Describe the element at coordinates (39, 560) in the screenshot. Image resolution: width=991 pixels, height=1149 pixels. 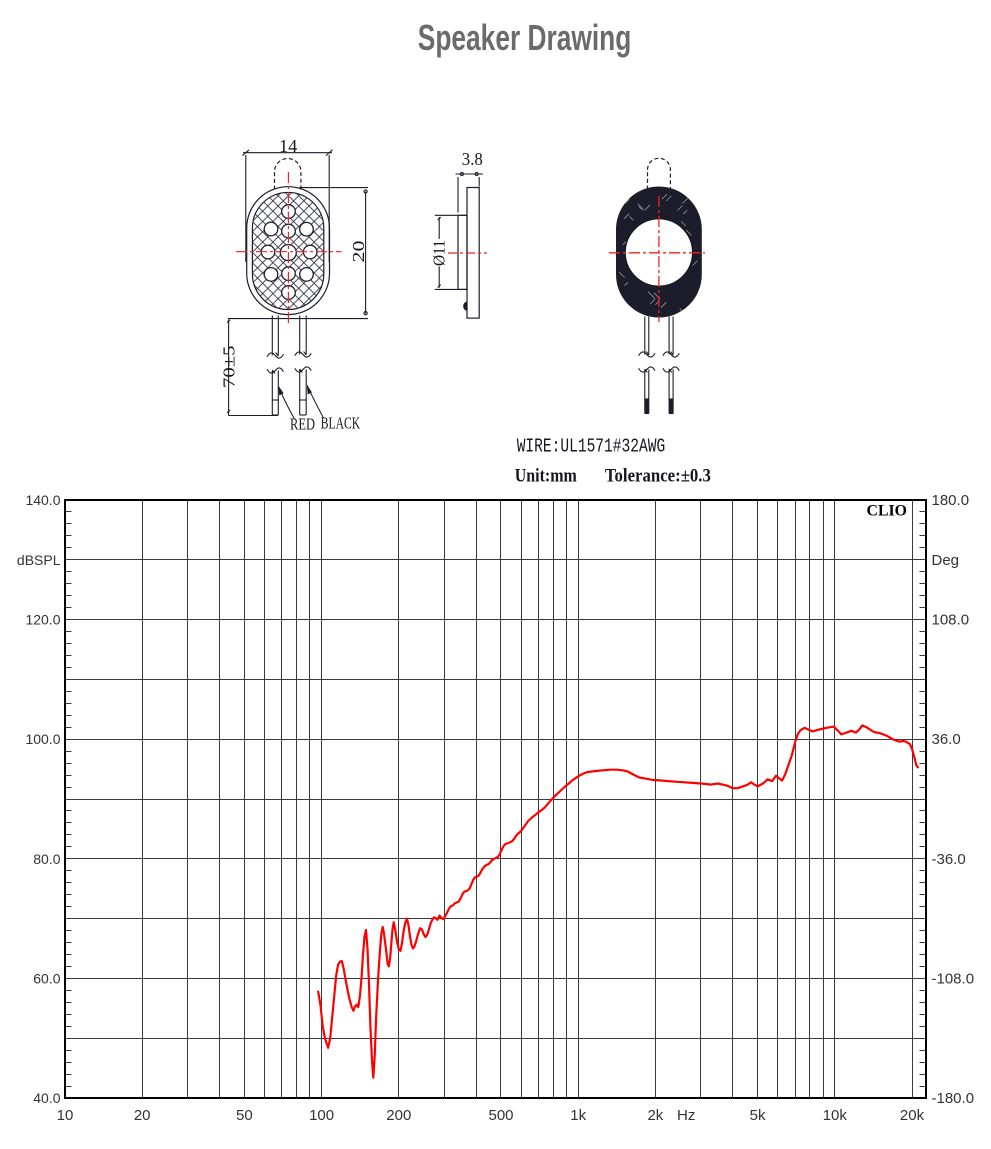
I see `svg-text: dBSPL` at that location.